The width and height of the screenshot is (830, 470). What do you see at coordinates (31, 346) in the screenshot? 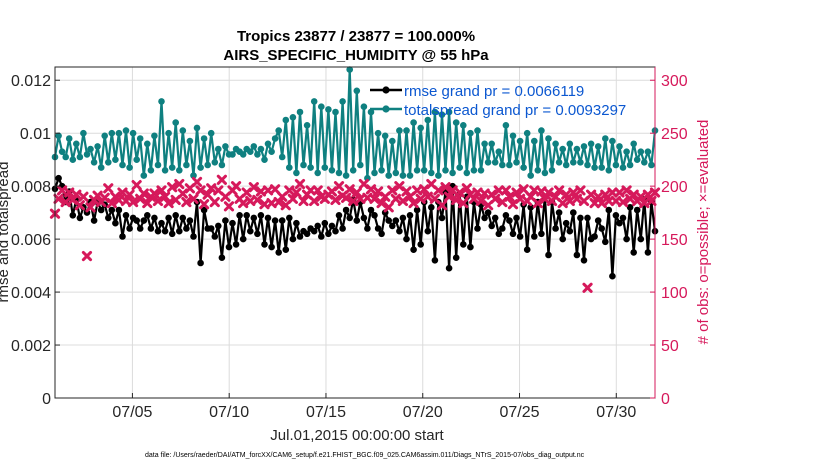
I see `y-tick-label: 0.002` at bounding box center [31, 346].